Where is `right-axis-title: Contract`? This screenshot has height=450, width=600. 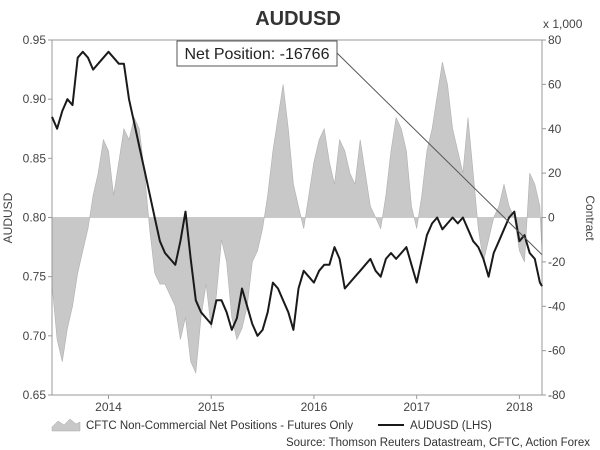 right-axis-title: Contract is located at coordinates (590, 218).